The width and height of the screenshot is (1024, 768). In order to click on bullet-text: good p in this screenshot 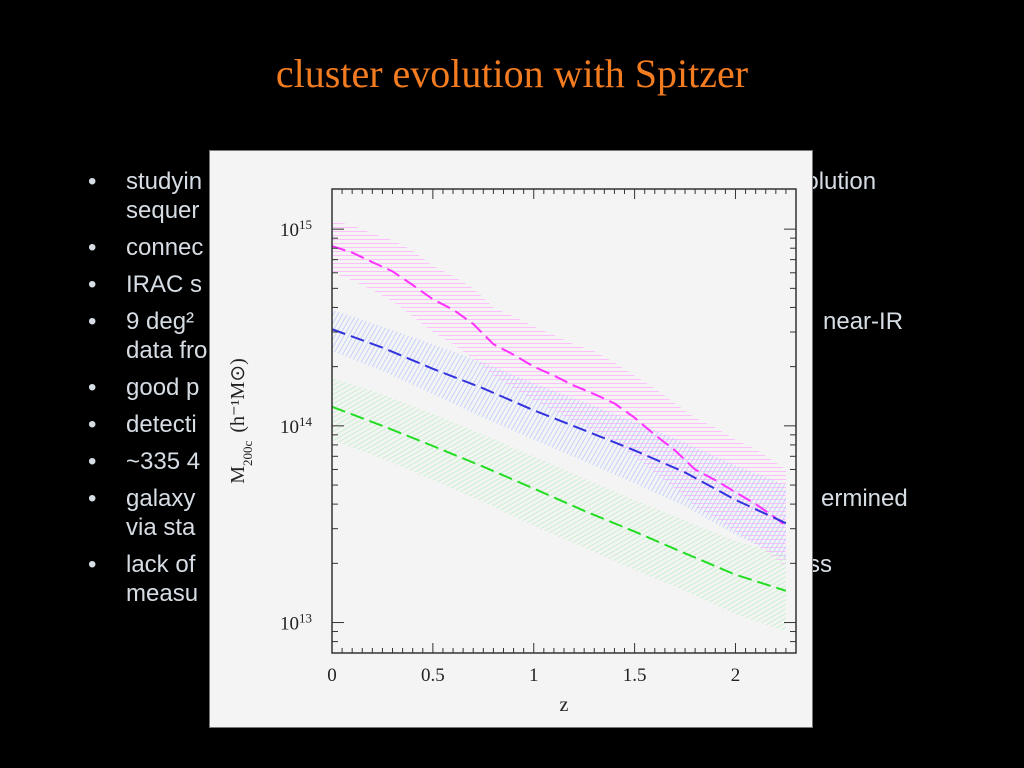, I will do `click(163, 387)`.